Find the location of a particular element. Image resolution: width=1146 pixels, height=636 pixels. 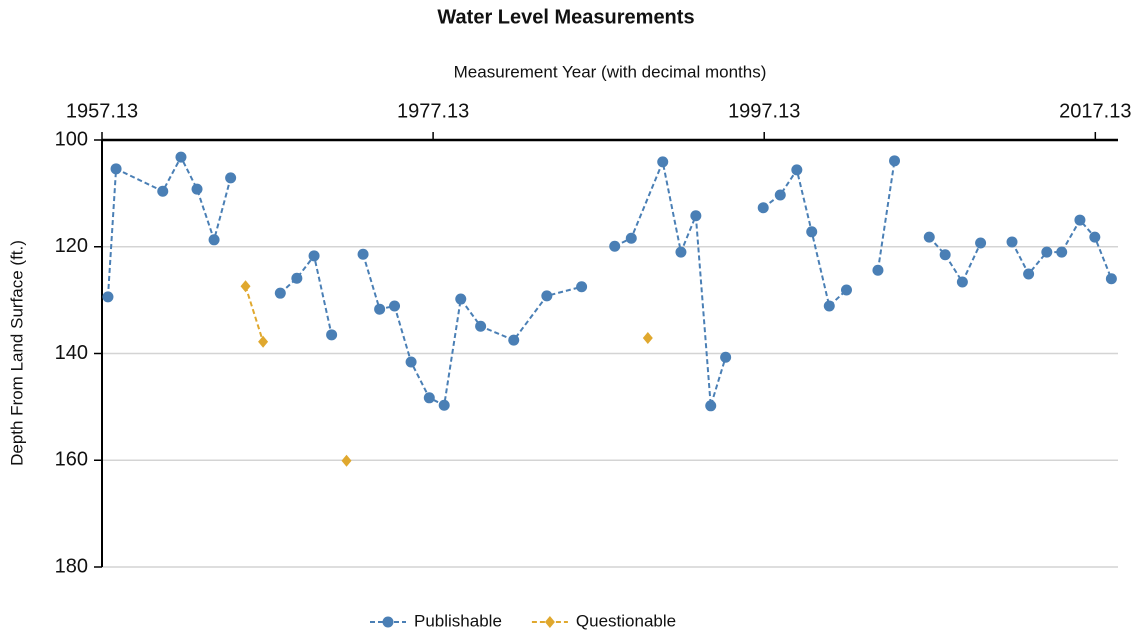

legend-label: Publishable is located at coordinates (458, 620).